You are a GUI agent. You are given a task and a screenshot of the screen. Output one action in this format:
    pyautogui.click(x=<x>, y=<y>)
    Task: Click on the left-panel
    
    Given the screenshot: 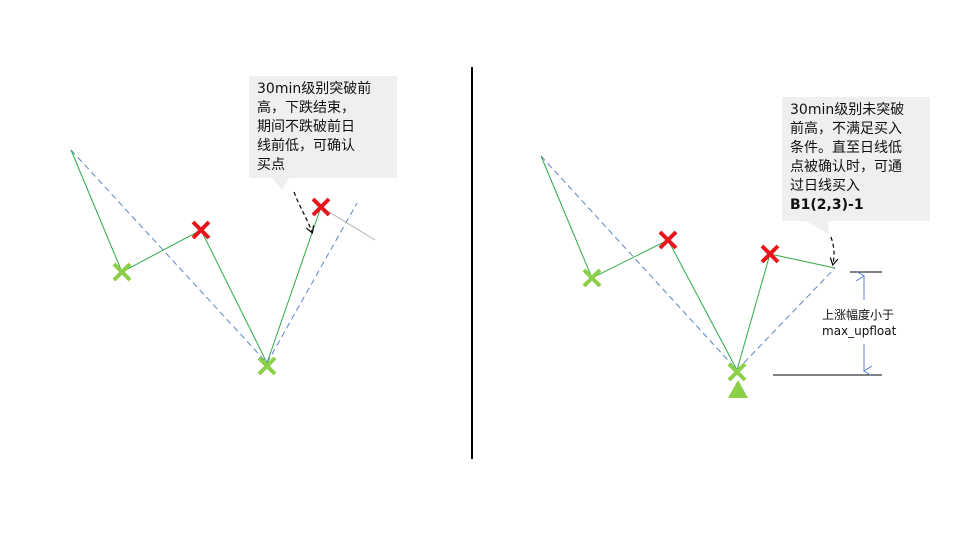 What is the action you would take?
    pyautogui.click(x=223, y=262)
    